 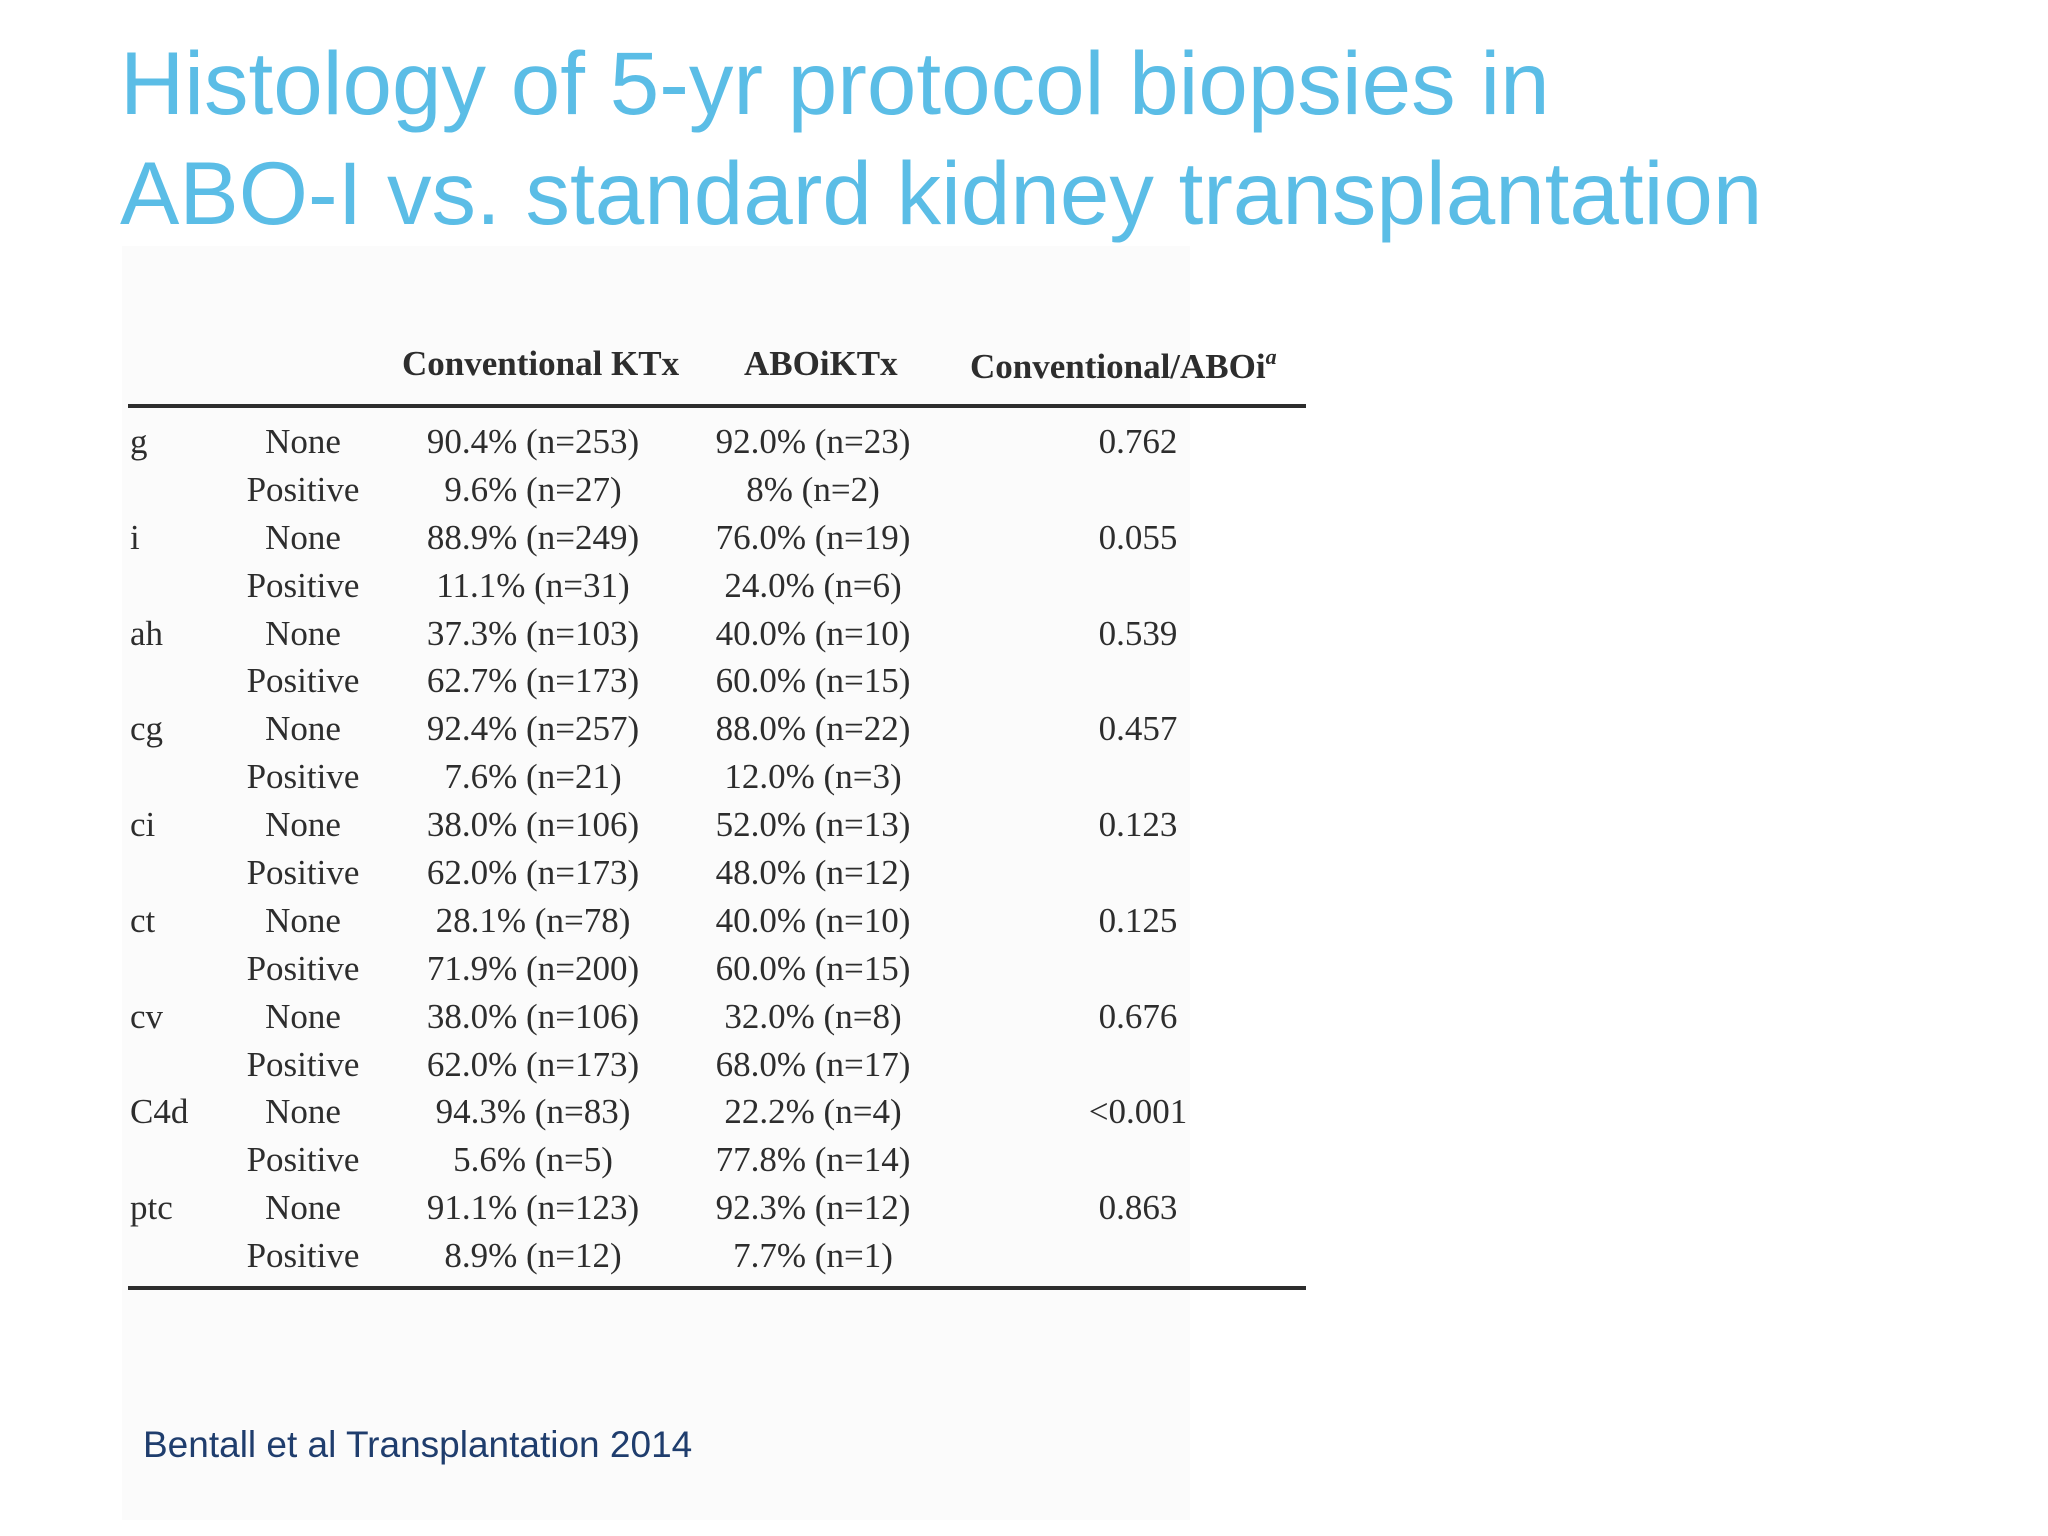 What do you see at coordinates (813, 489) in the screenshot?
I see `cell-aboi: 8% (n=2)` at bounding box center [813, 489].